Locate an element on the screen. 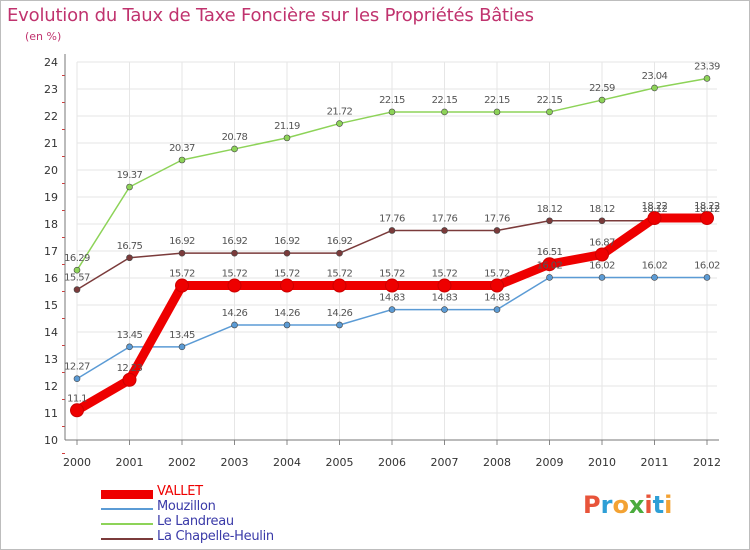 This screenshot has height=550, width=750. data-label: 12.27 is located at coordinates (77, 367).